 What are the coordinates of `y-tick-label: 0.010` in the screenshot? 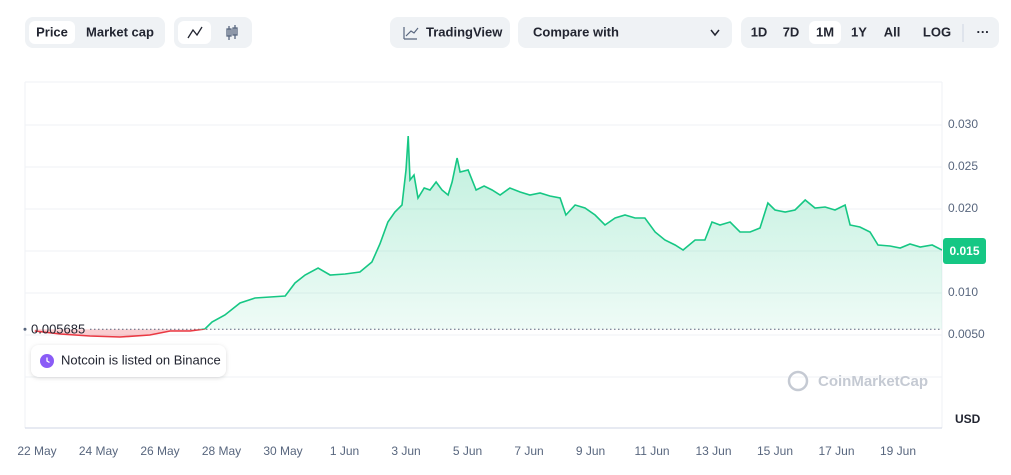 It's located at (963, 292).